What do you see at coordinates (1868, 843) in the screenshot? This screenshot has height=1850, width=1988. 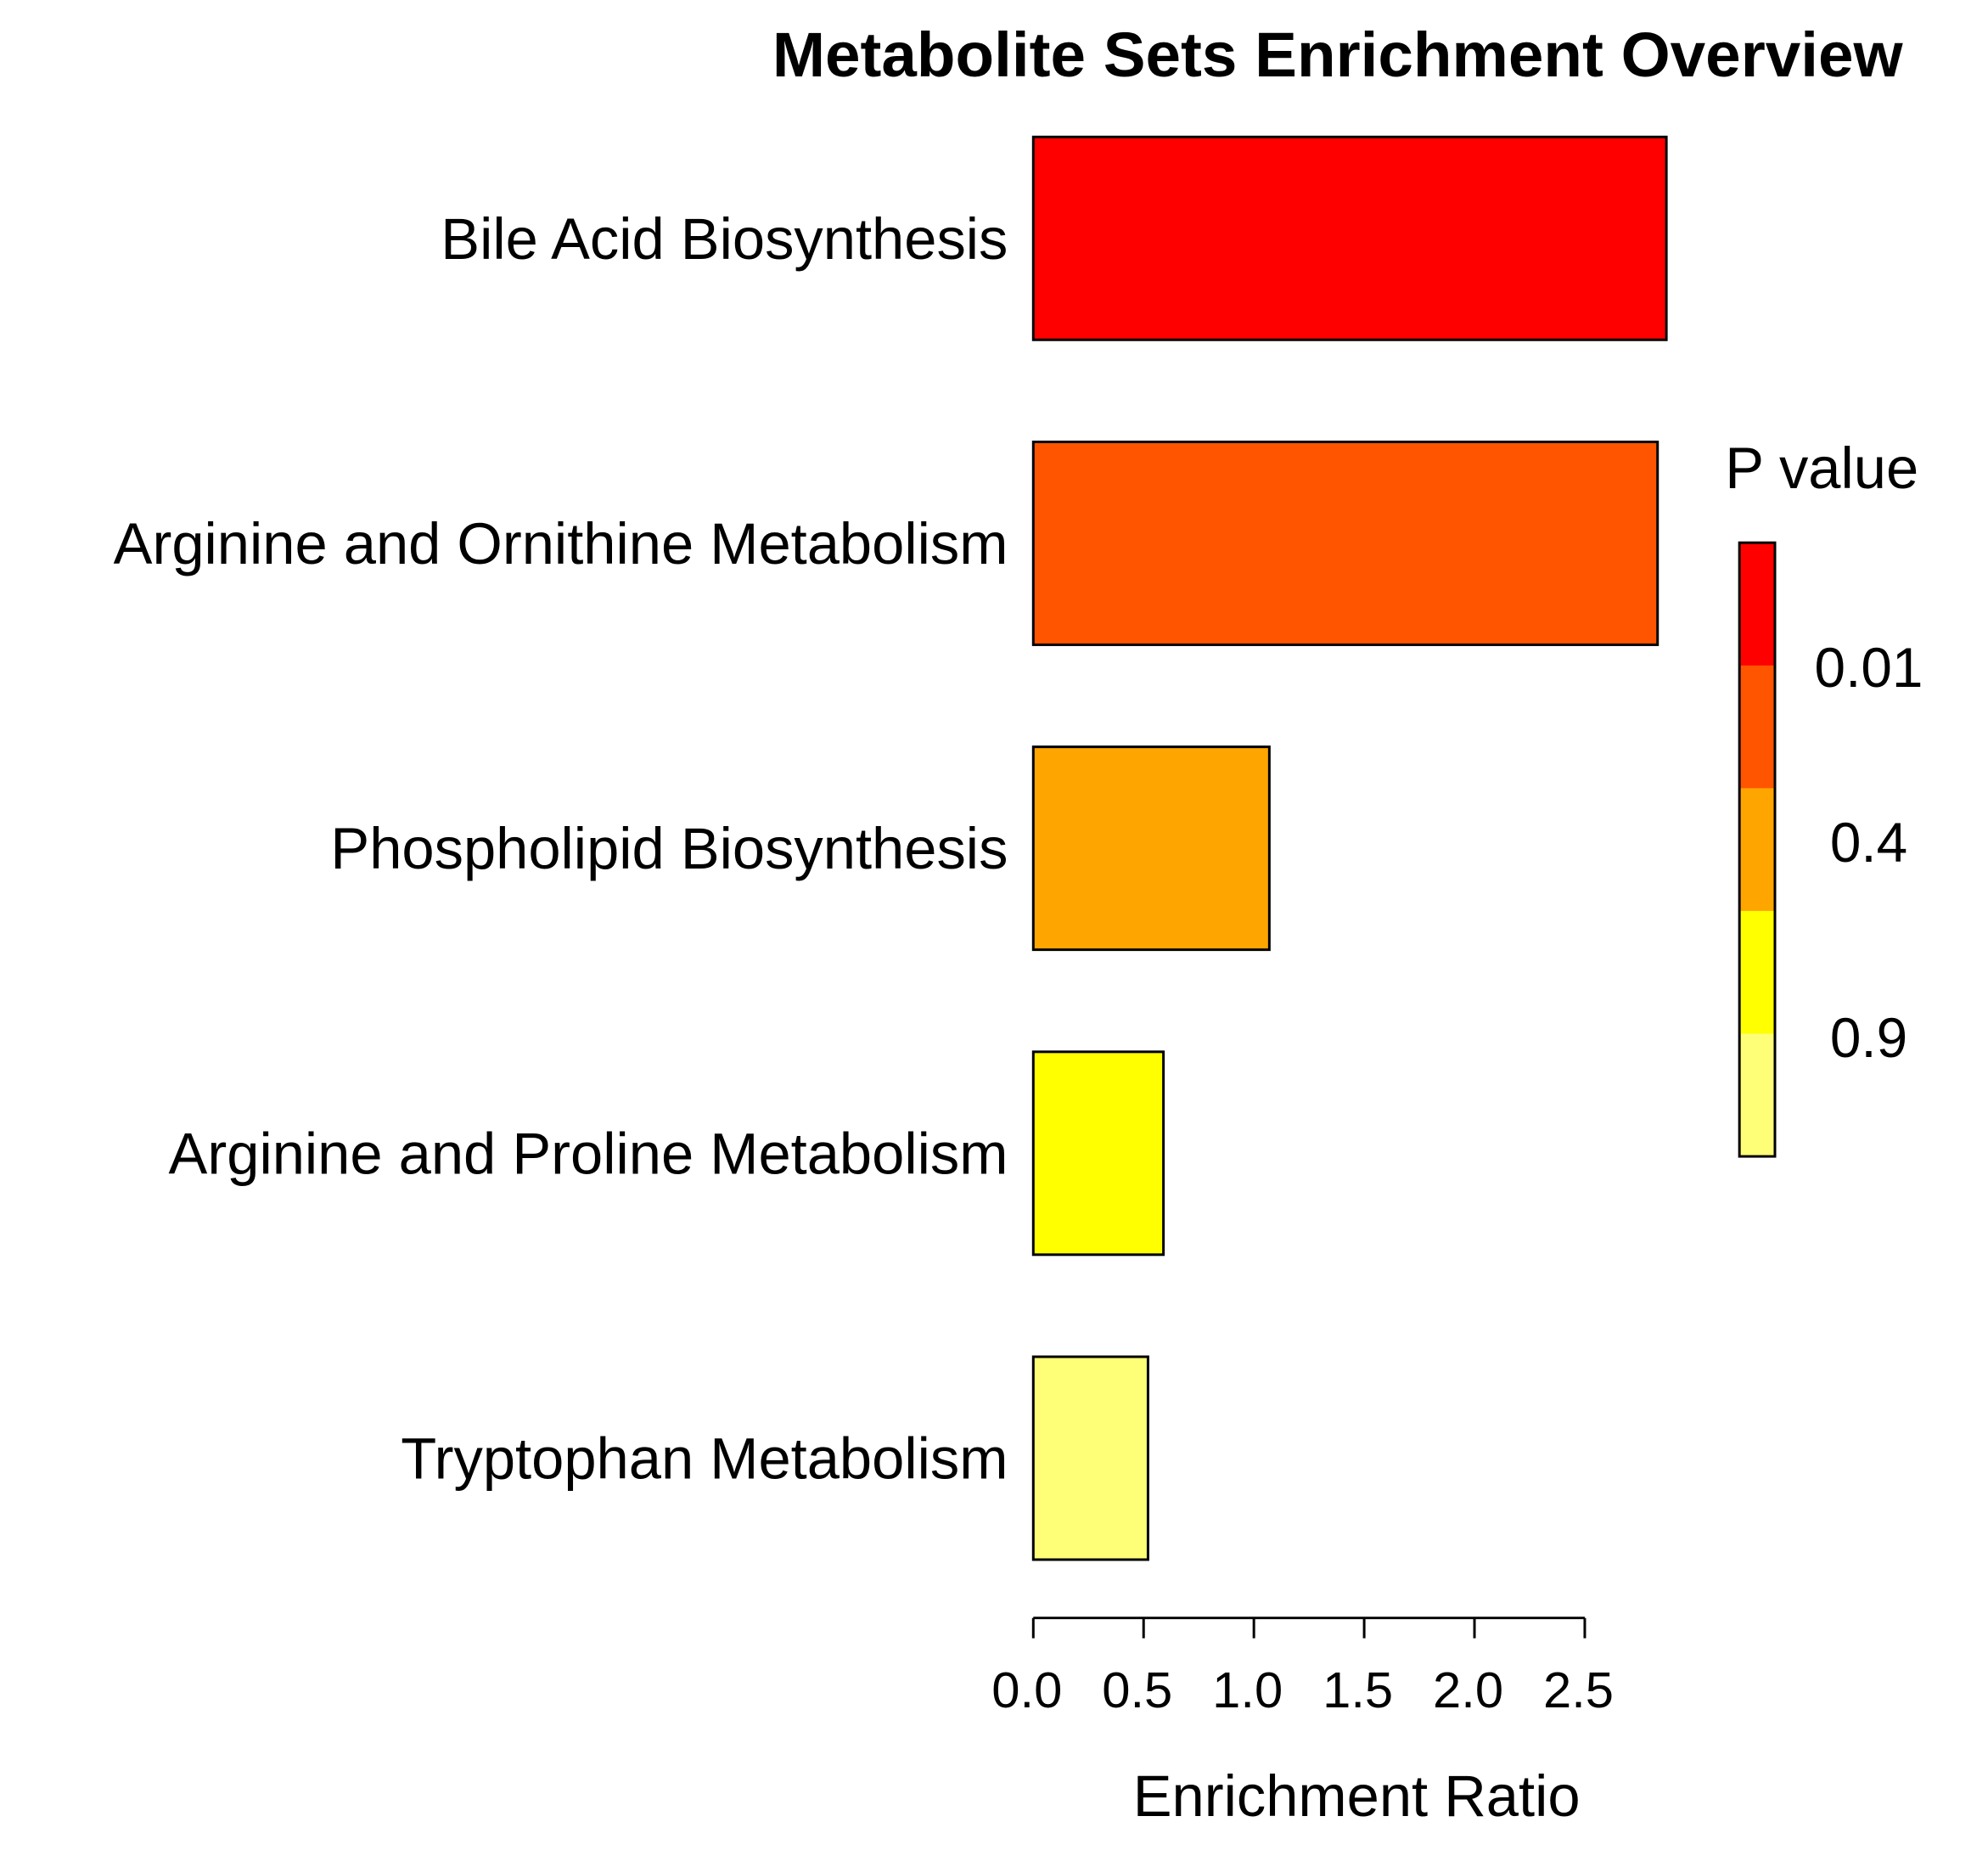 I see `colorbar-tick-label: 0.4` at bounding box center [1868, 843].